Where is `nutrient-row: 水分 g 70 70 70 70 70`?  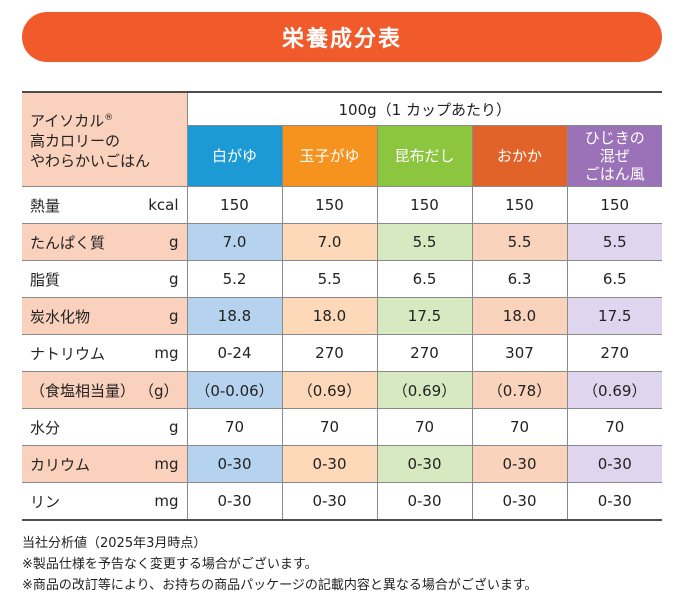
nutrient-row: 水分 g 70 70 70 70 70 is located at coordinates (342, 427).